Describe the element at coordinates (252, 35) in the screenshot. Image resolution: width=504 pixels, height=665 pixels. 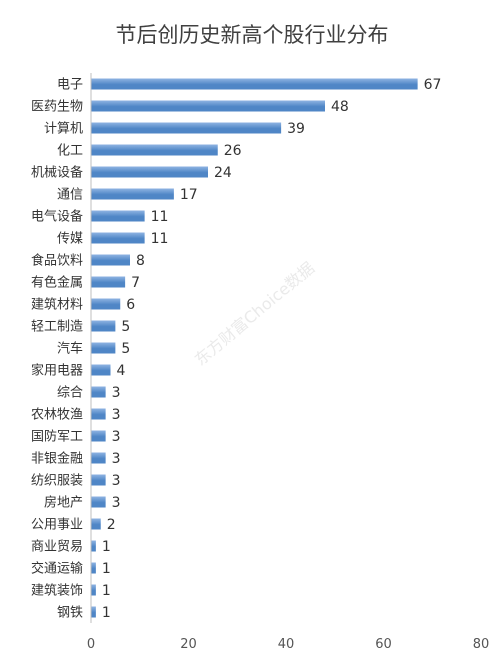
I see `chart-title: 节后创历史新高个股行业分布` at that location.